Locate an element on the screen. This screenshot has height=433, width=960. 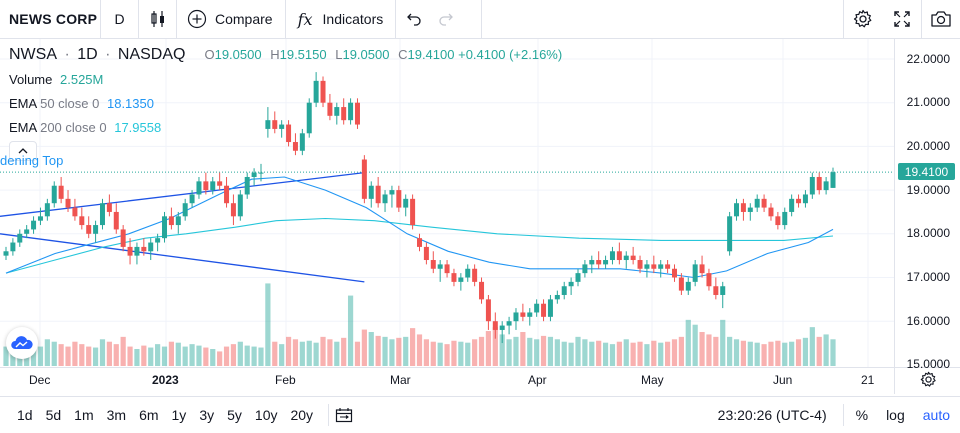
last-price-tag: 19.4100 is located at coordinates (926, 171).